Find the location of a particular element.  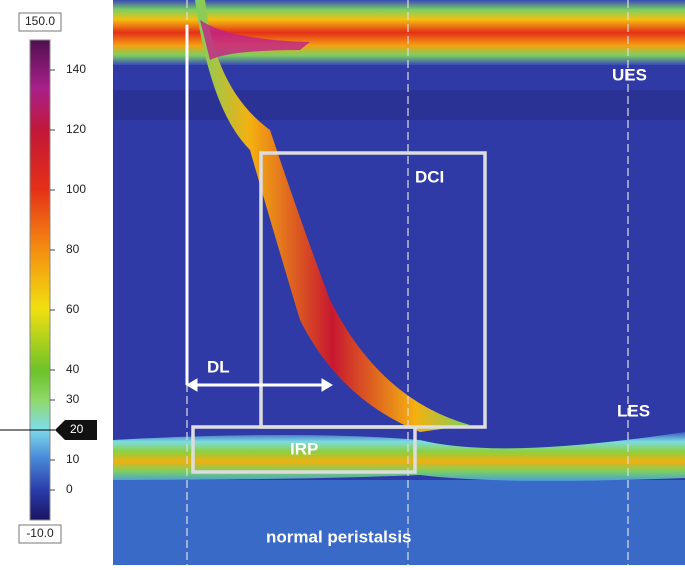

marker-tag is located at coordinates (76, 430).